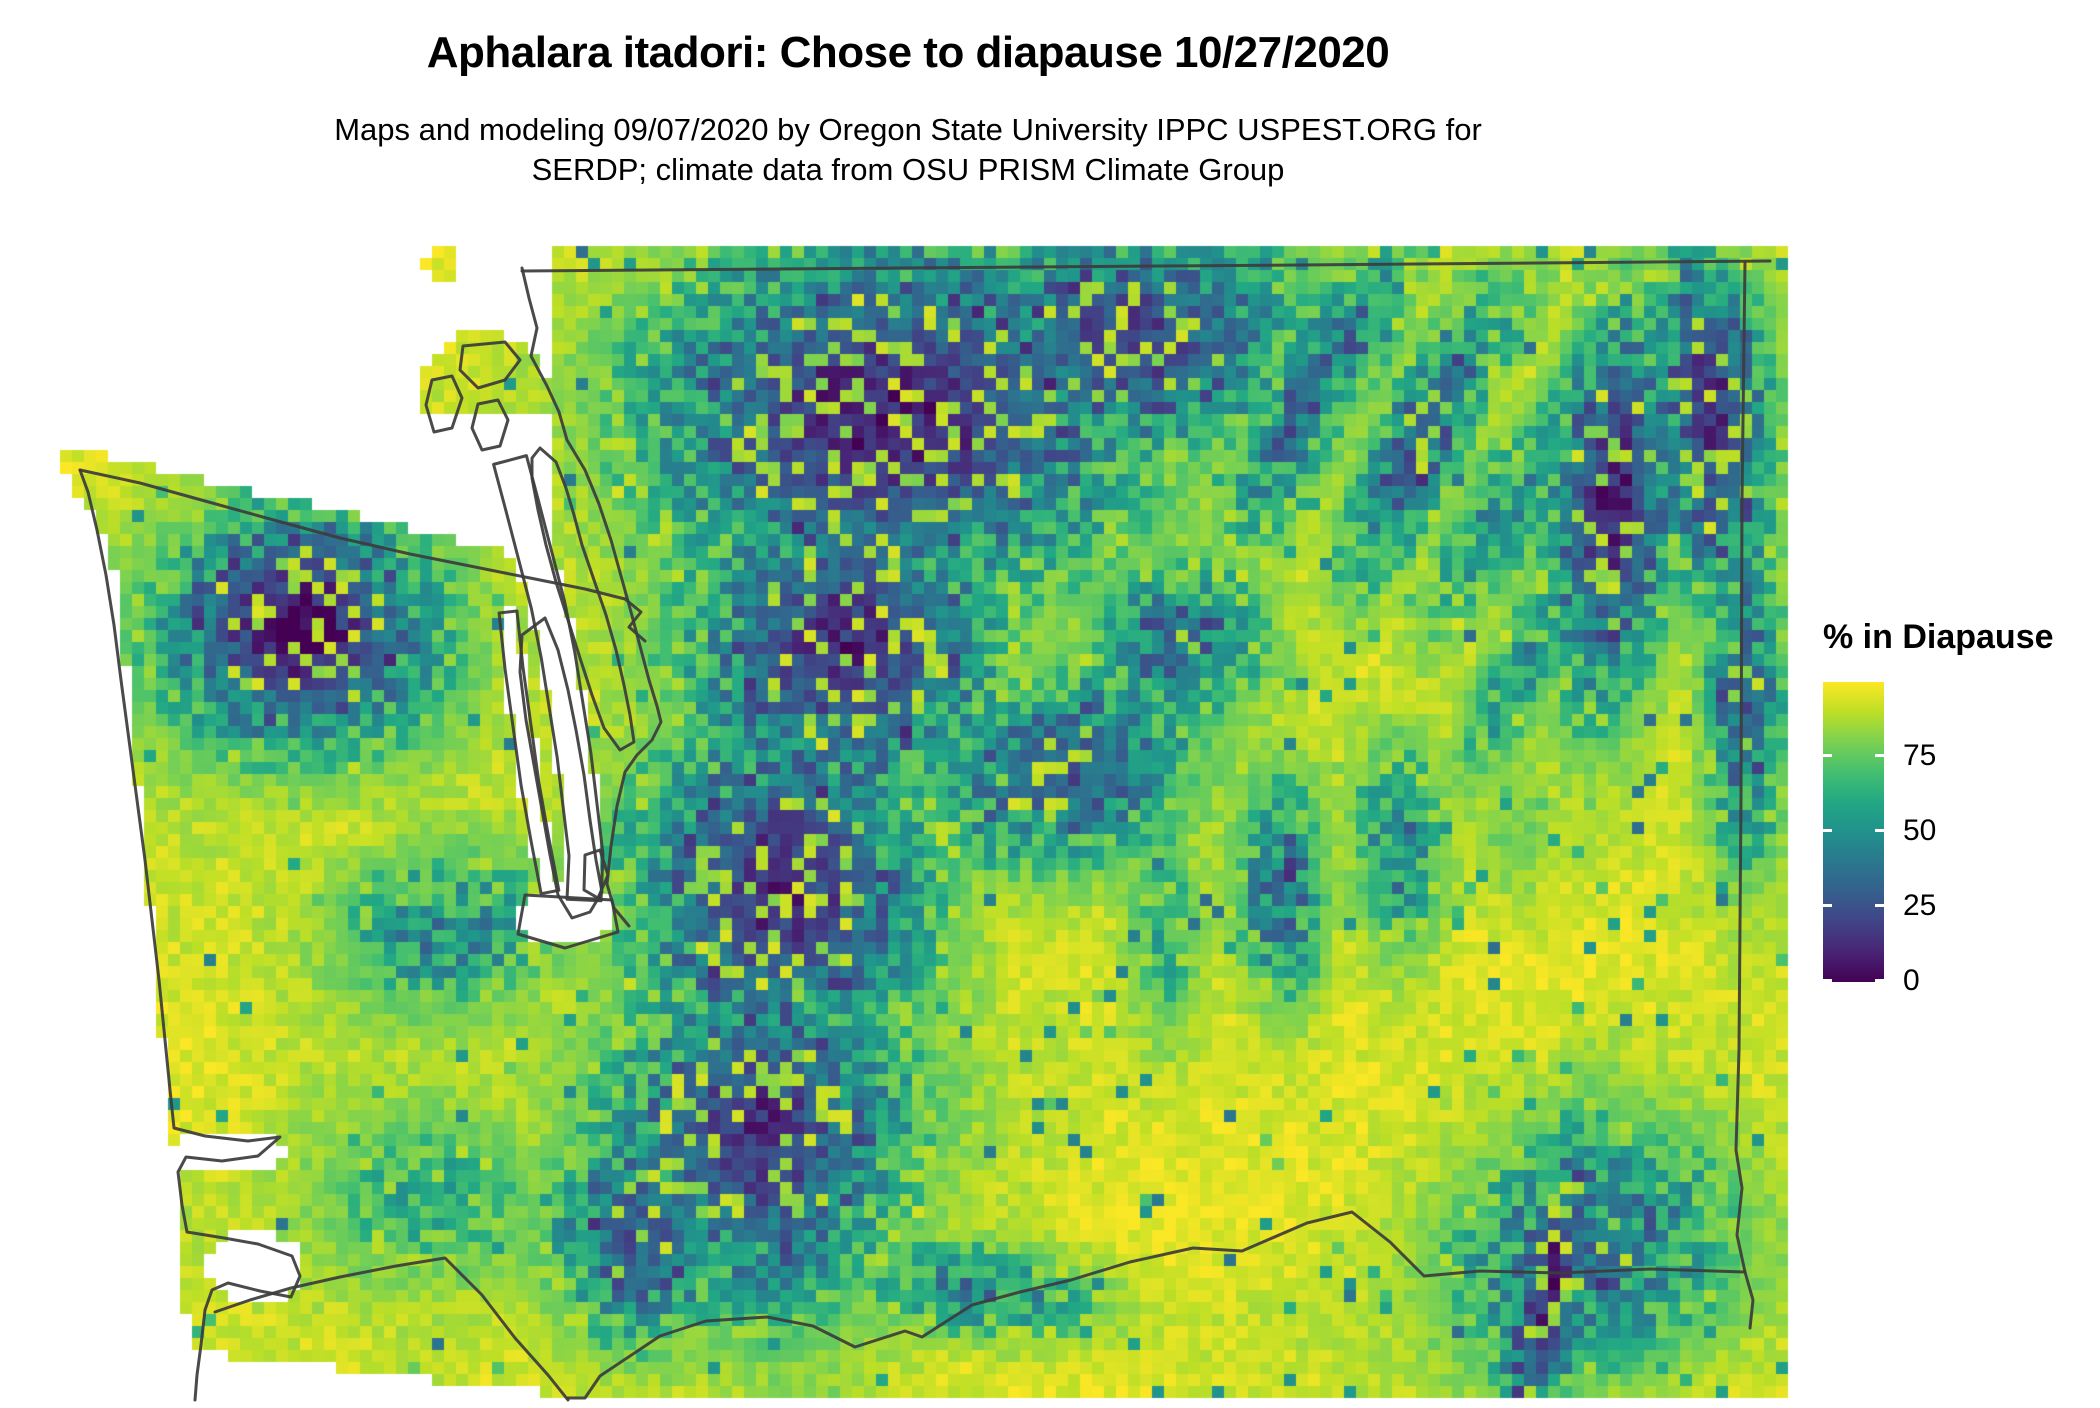 The width and height of the screenshot is (2100, 1408). Describe the element at coordinates (391, 1329) in the screenshot. I see `columbia-river-west` at that location.